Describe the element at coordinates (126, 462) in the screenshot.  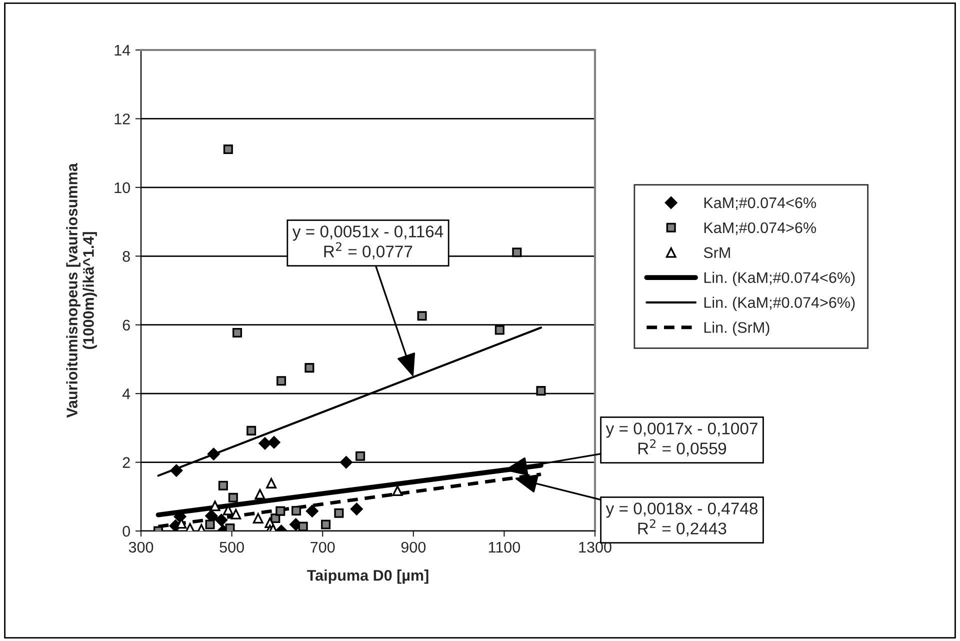
I see `y-tick-label: 2` at that location.